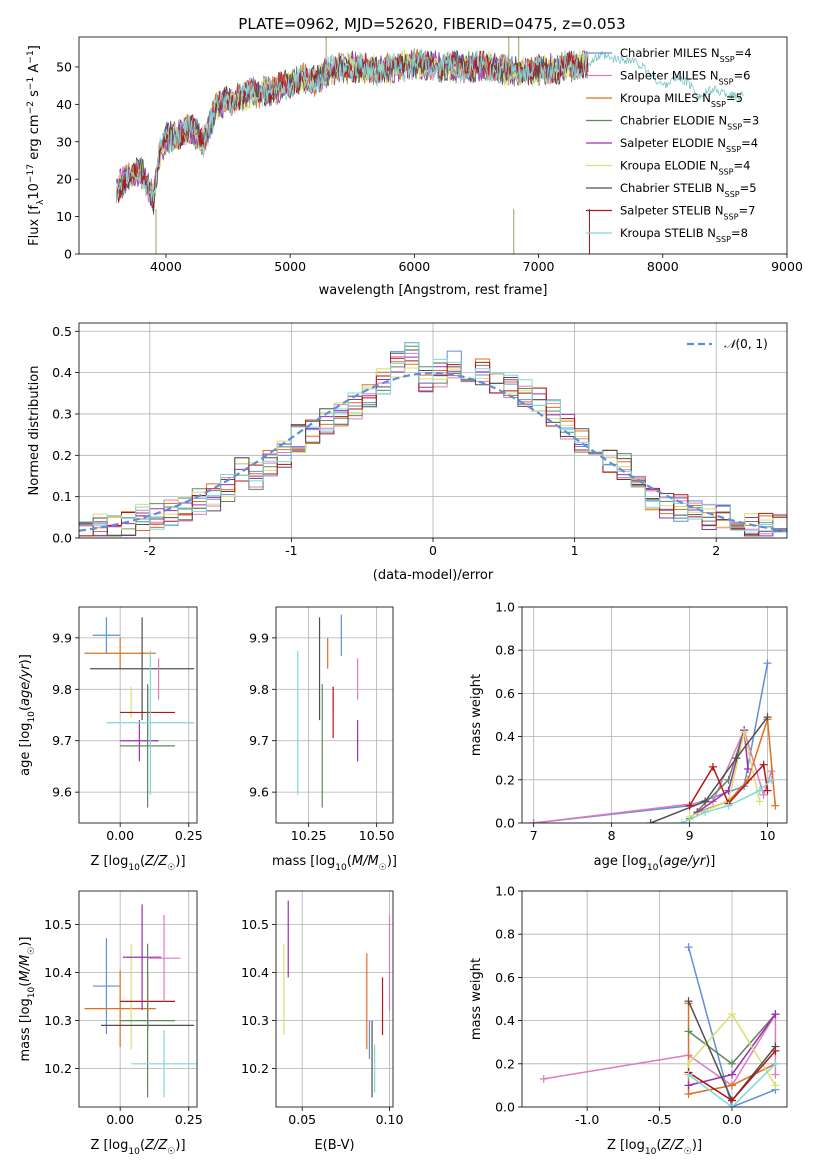 The height and width of the screenshot is (1170, 819). Describe the element at coordinates (62, 413) in the screenshot. I see `y-tick-label: 0.3` at that location.